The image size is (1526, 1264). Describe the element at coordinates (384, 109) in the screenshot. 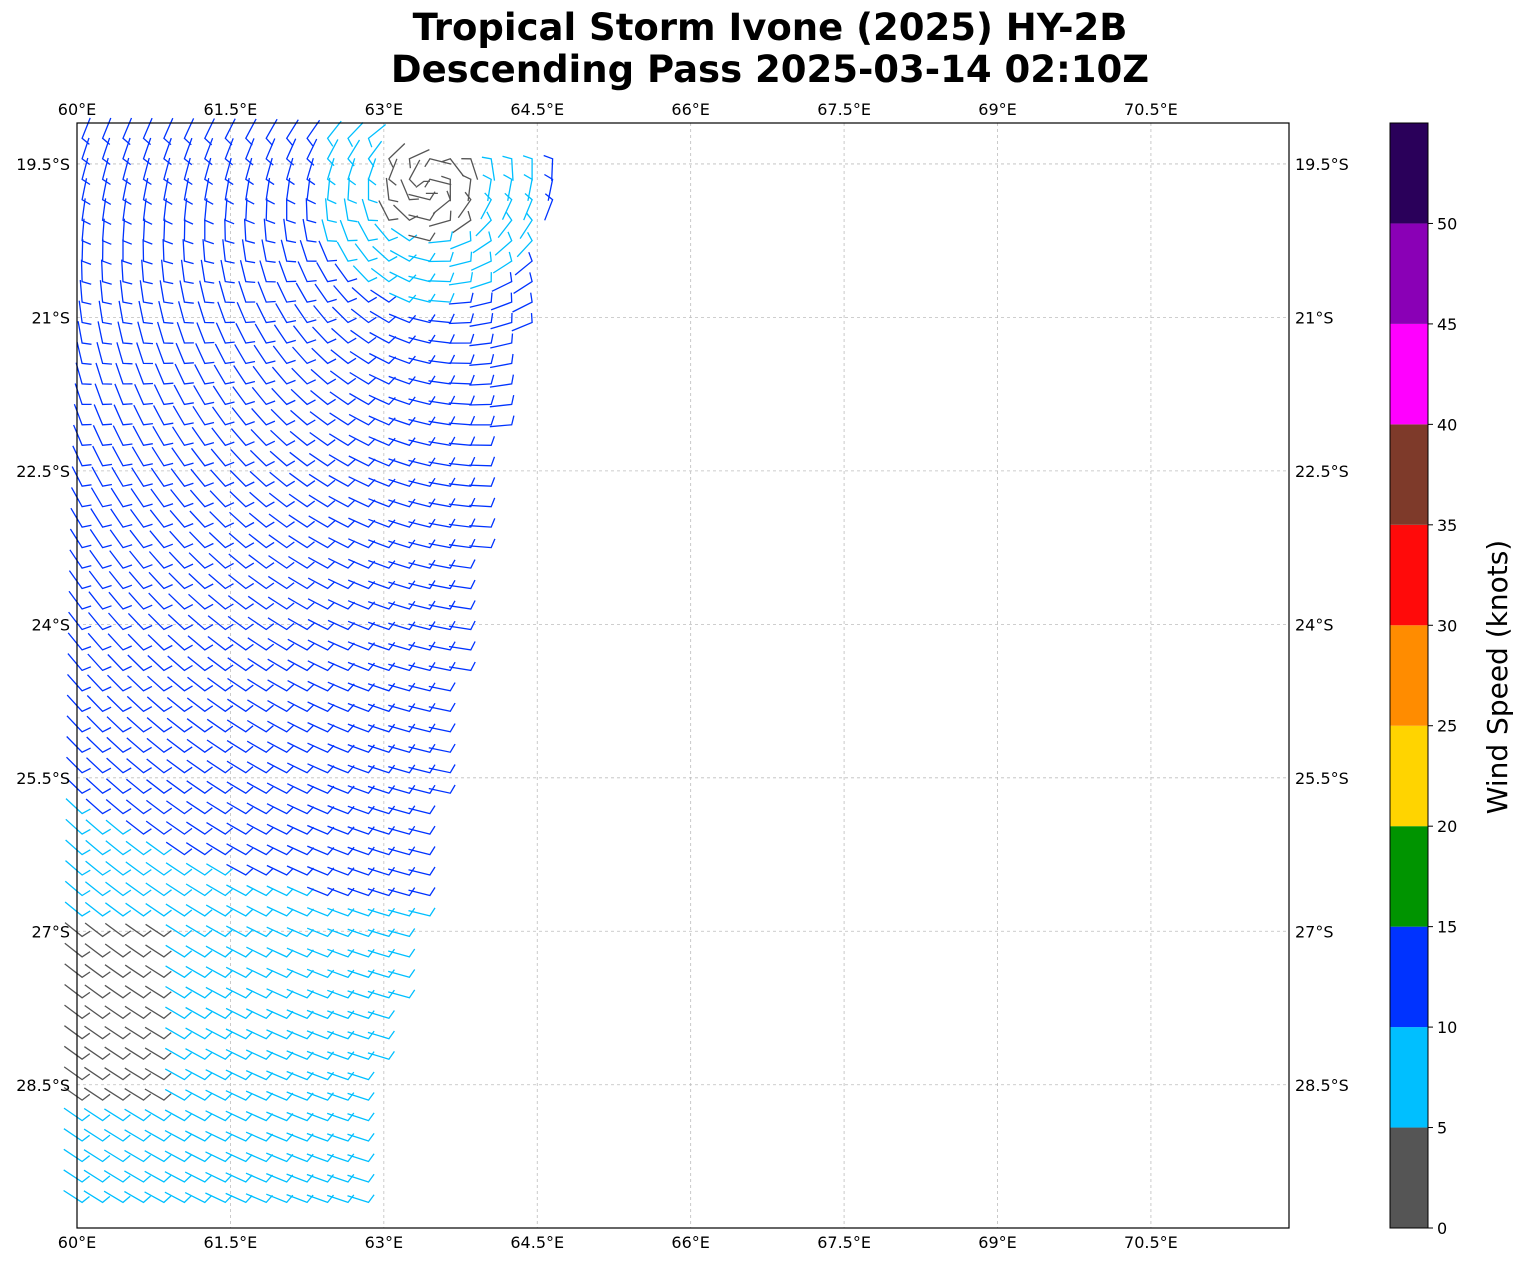

I see `lon-tick-label-top: 63°E` at that location.